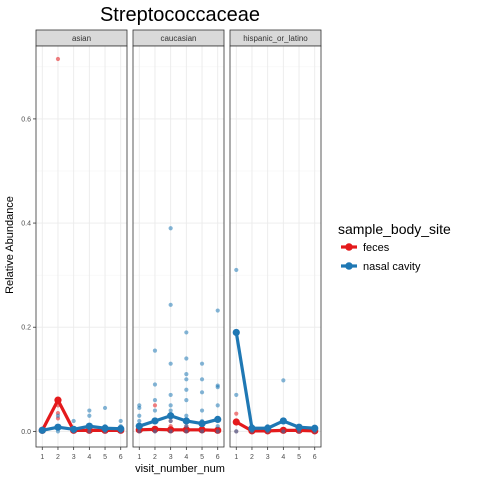 The width and height of the screenshot is (480, 480). Describe the element at coordinates (26, 119) in the screenshot. I see `y-tick-label: 0.6` at that location.